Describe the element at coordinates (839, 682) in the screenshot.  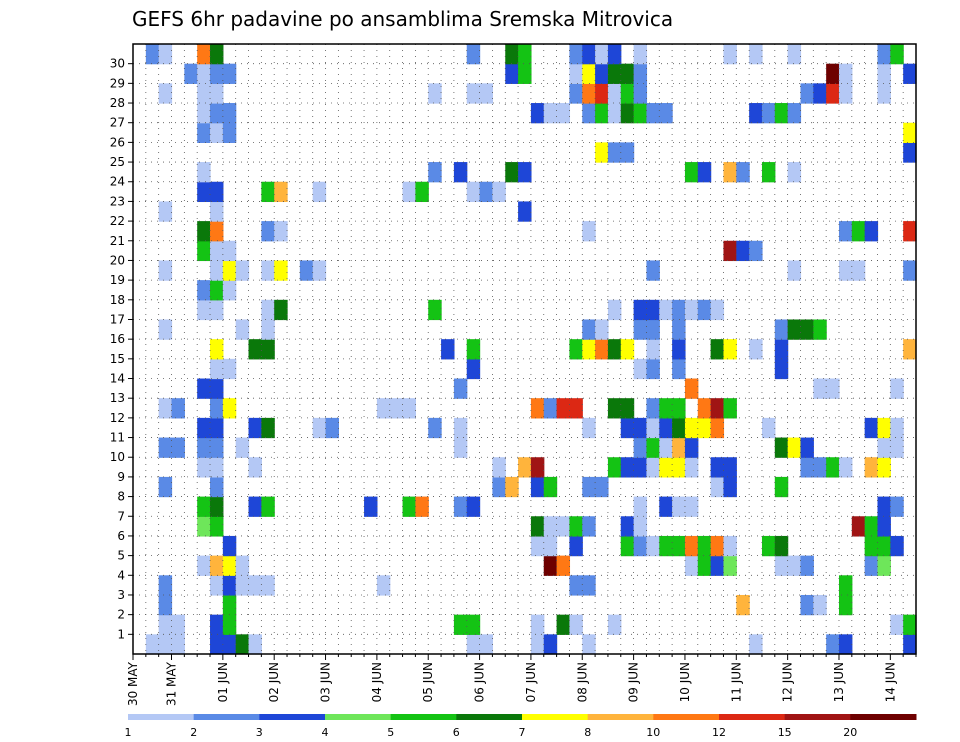
I see `x-tick-label: 13 JUN` at that location.